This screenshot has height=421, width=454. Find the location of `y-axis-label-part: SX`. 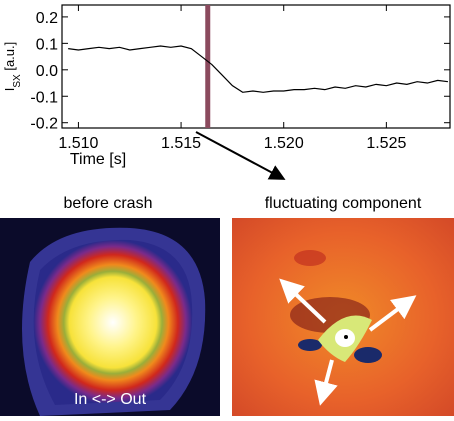

y-axis-label-part: SX is located at coordinates (17, 81).